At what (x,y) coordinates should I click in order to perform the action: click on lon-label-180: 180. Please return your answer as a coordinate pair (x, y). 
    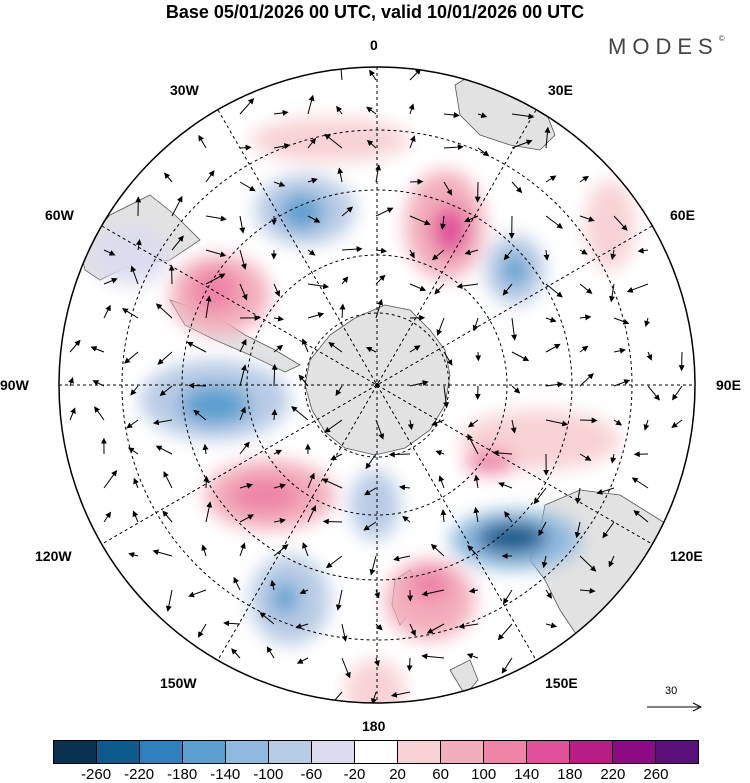
    Looking at the image, I should click on (374, 726).